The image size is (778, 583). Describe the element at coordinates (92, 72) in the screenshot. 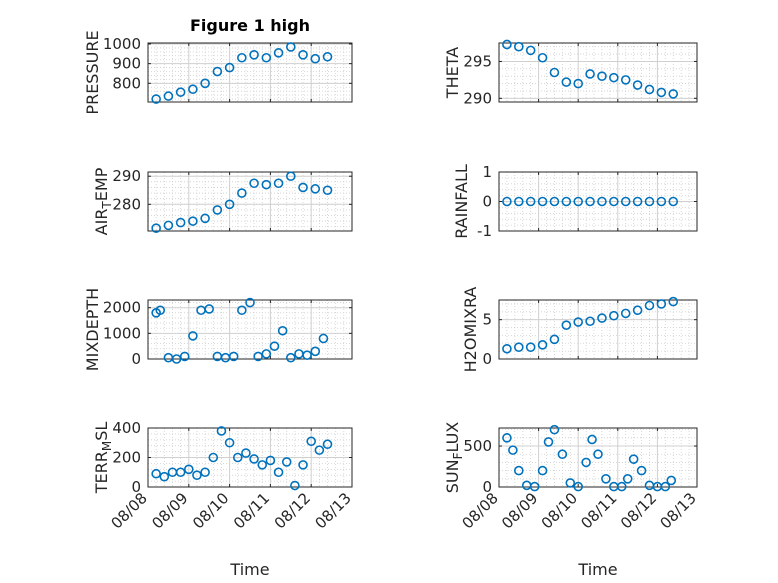

I see `y-axis-label-part: PRESSURE` at that location.